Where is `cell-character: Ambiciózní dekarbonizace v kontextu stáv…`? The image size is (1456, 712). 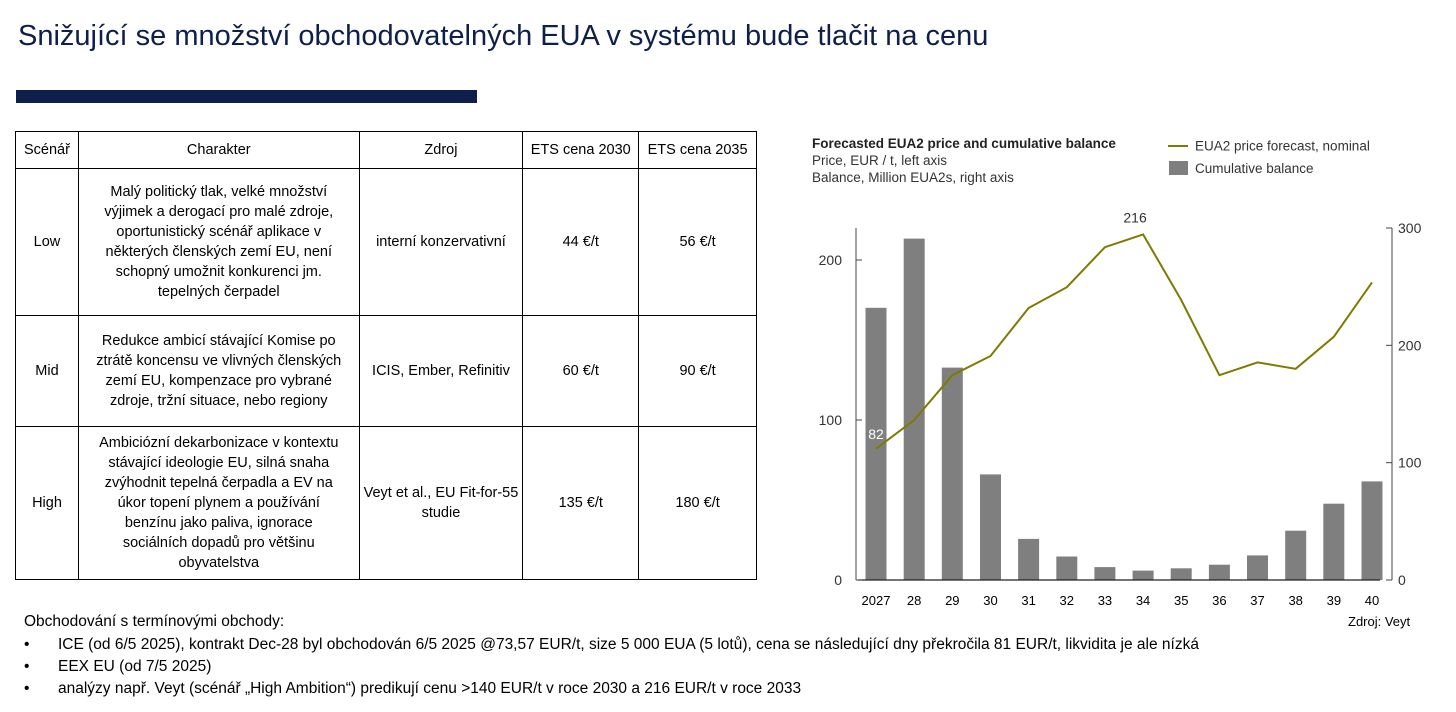 cell-character: Ambiciózní dekarbonizace v kontextu stáv… is located at coordinates (218, 503).